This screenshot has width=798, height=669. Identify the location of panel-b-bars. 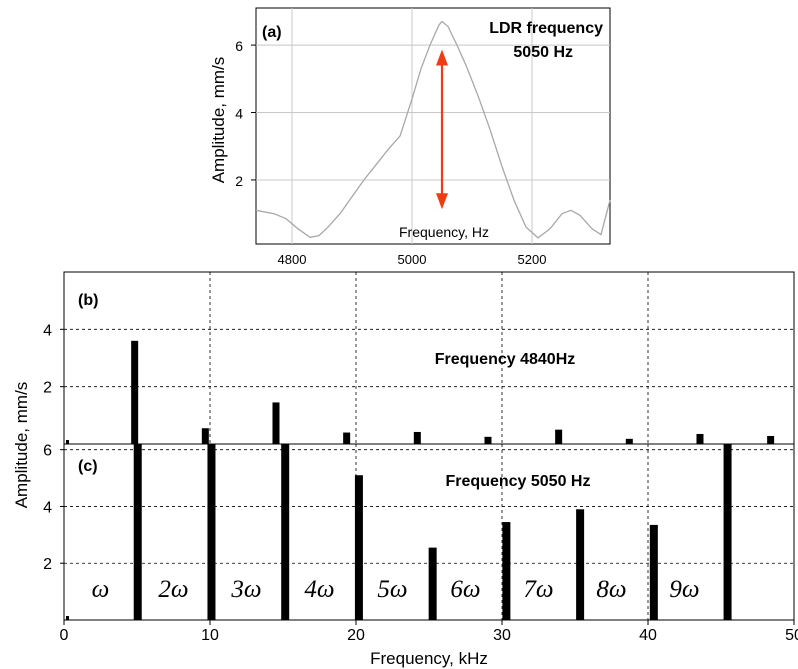
(420, 392).